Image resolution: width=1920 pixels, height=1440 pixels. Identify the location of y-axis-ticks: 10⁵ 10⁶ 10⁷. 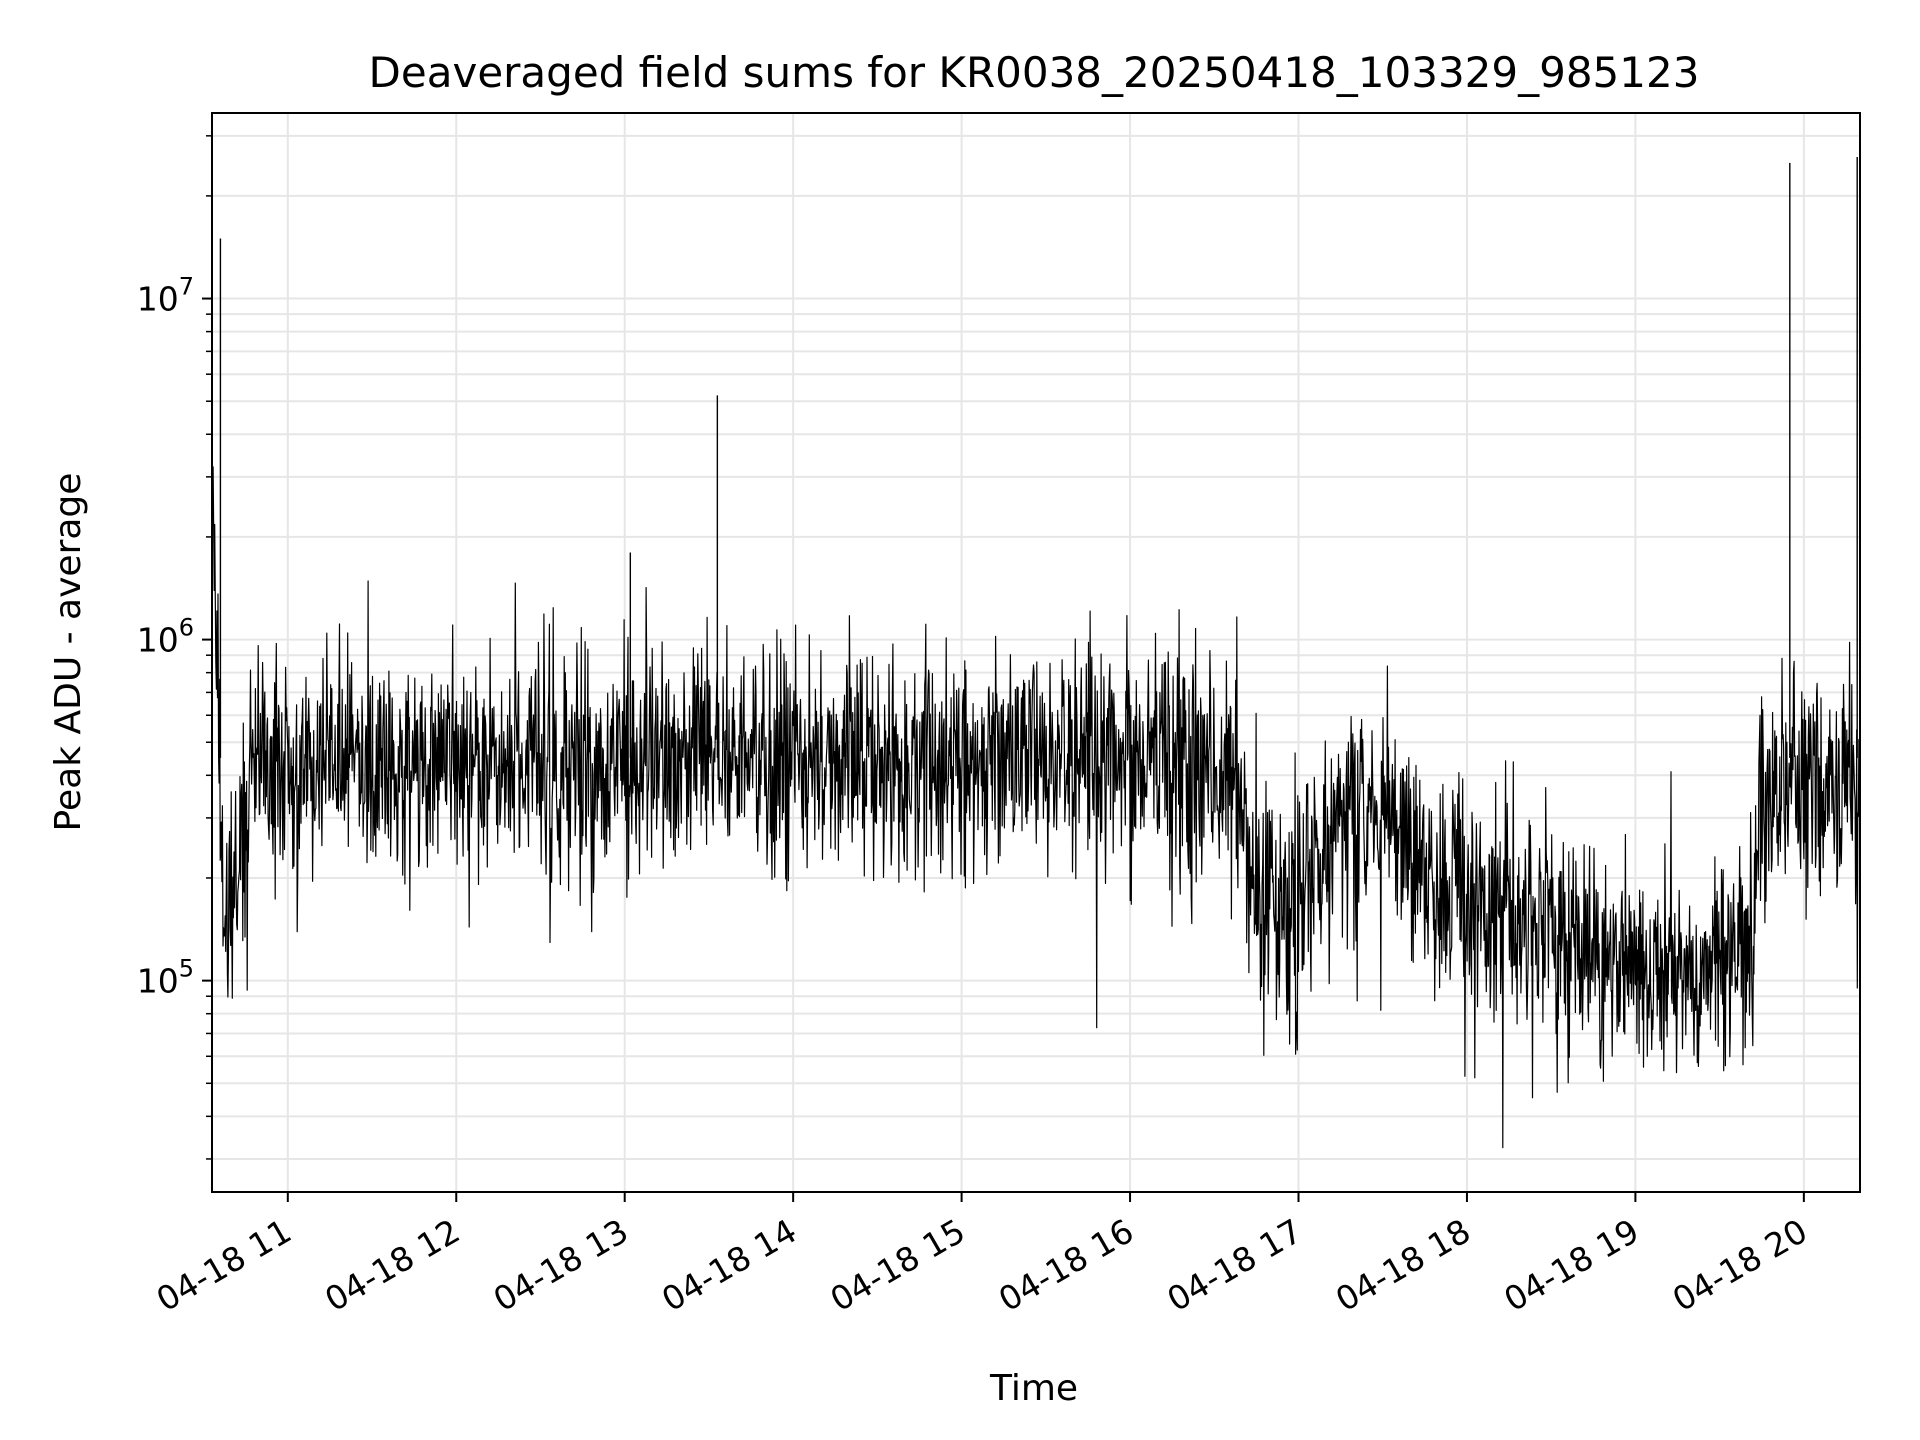
(174, 647).